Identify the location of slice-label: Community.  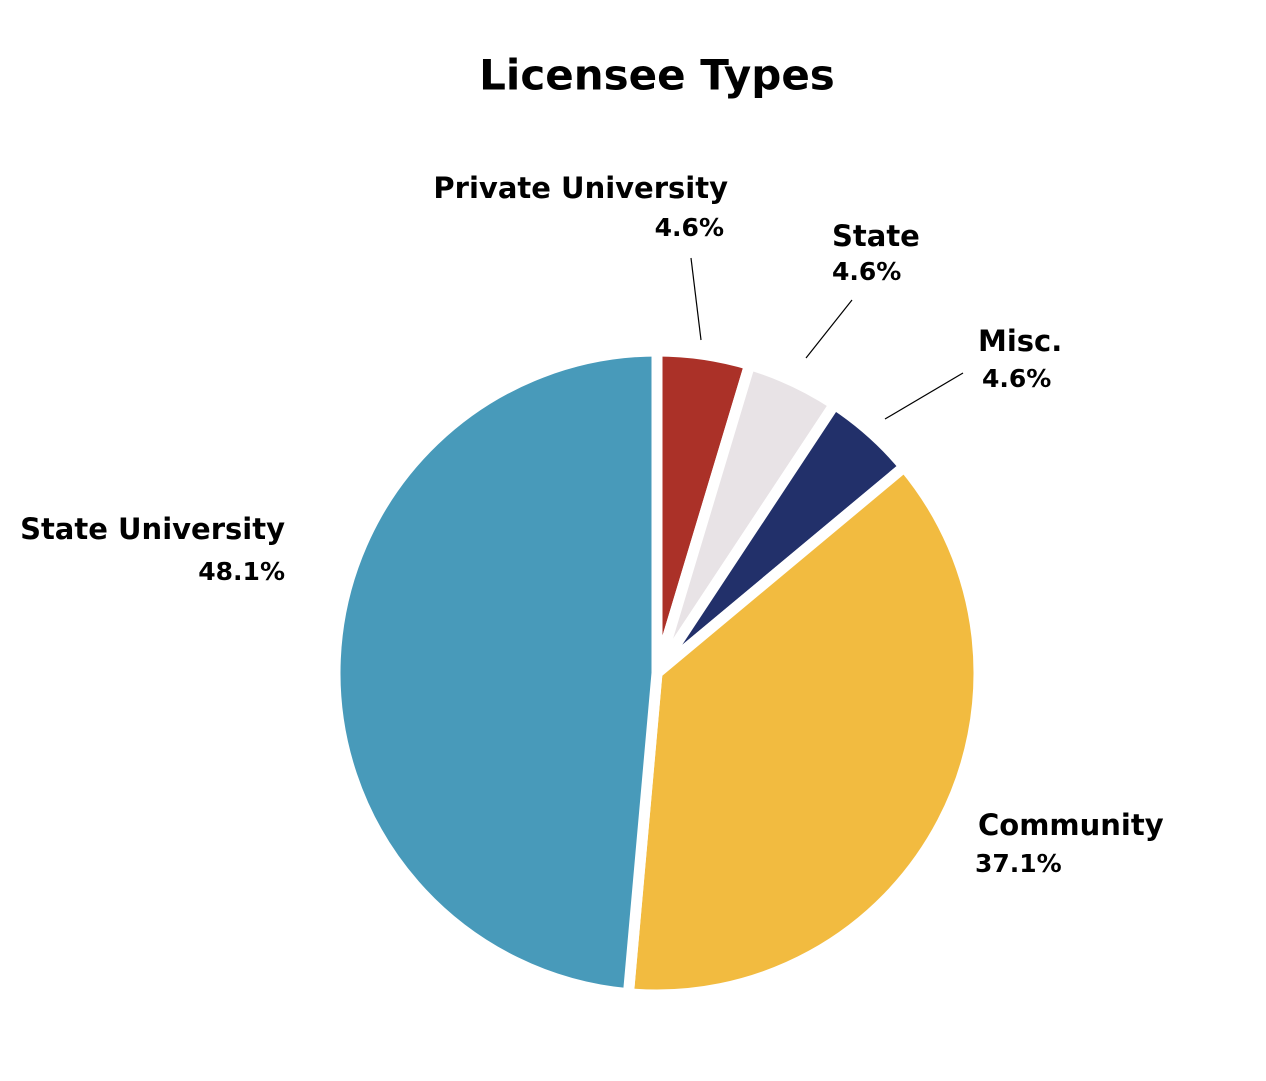
(1071, 825).